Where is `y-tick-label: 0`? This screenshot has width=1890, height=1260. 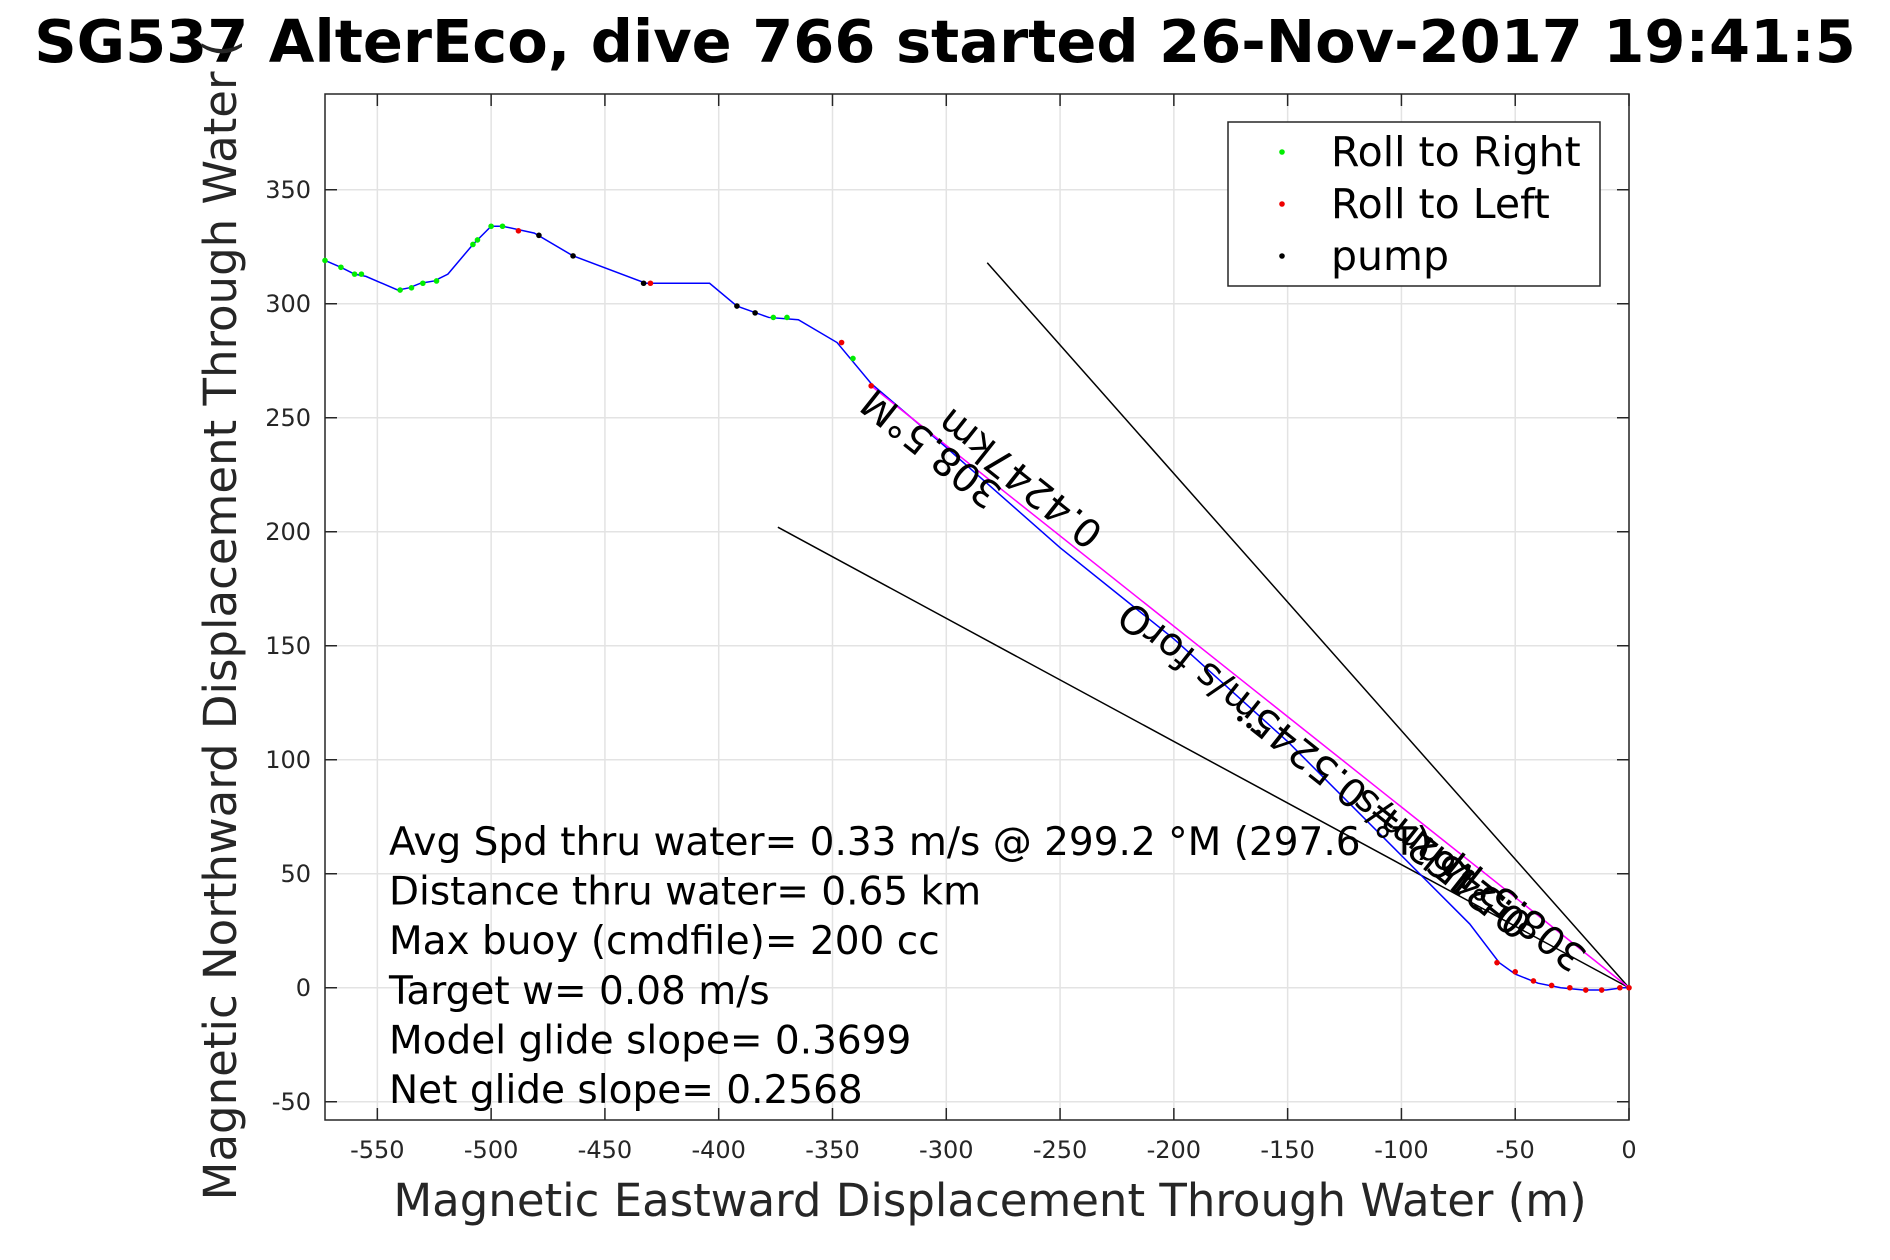
y-tick-label: 0 is located at coordinates (303, 988).